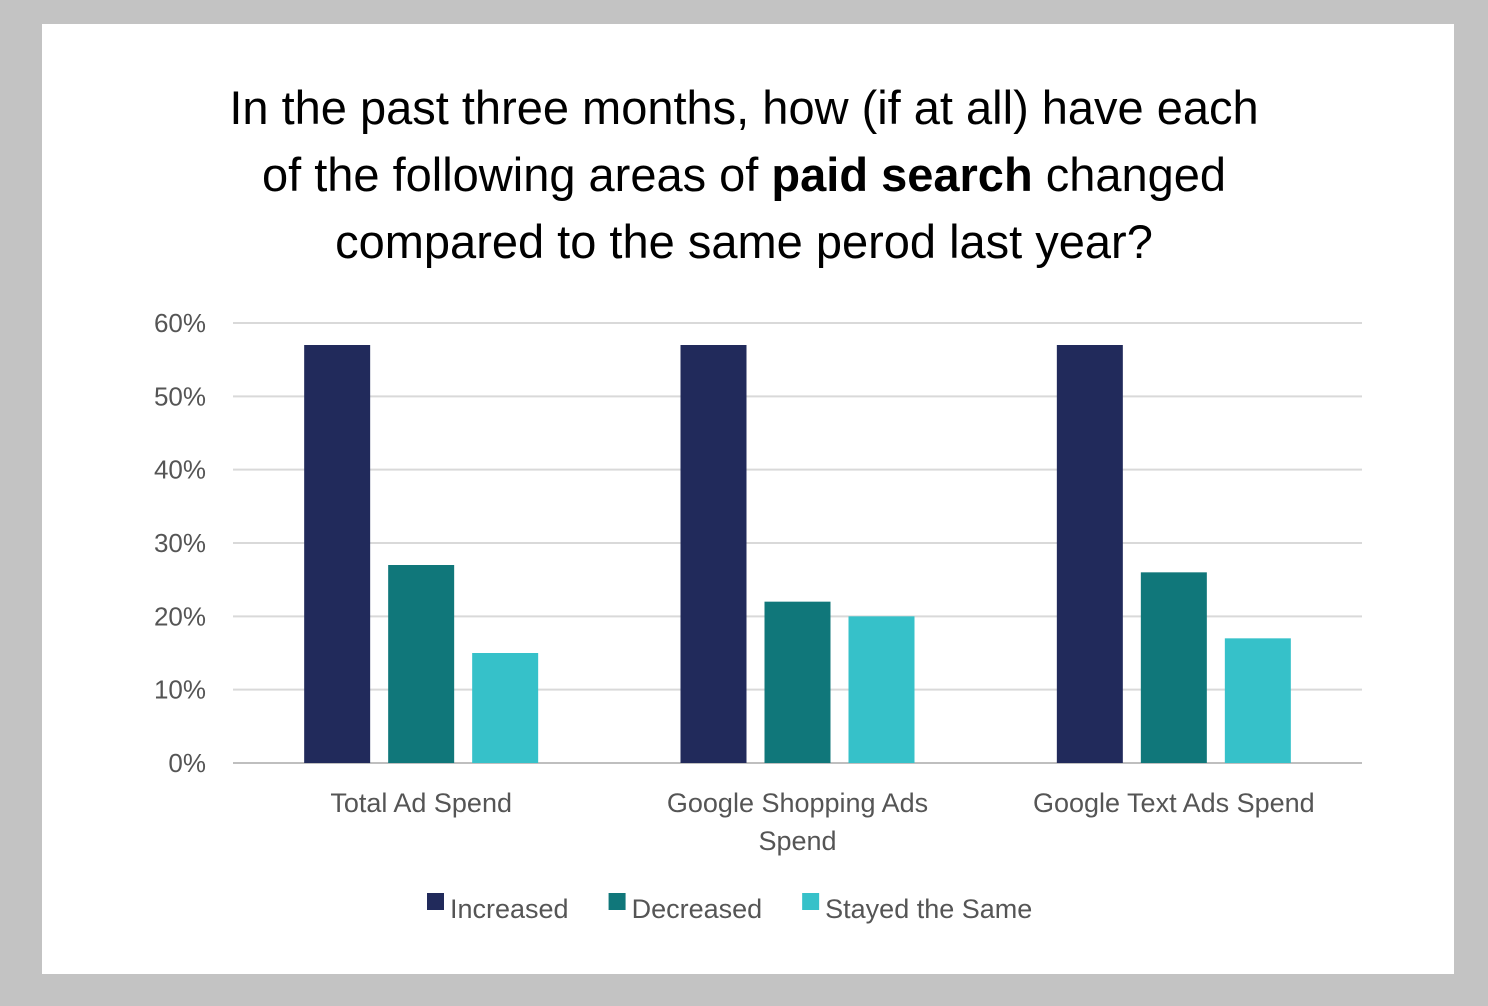 This screenshot has width=1488, height=1006. Describe the element at coordinates (180, 690) in the screenshot. I see `y-tick-label: 10%` at that location.